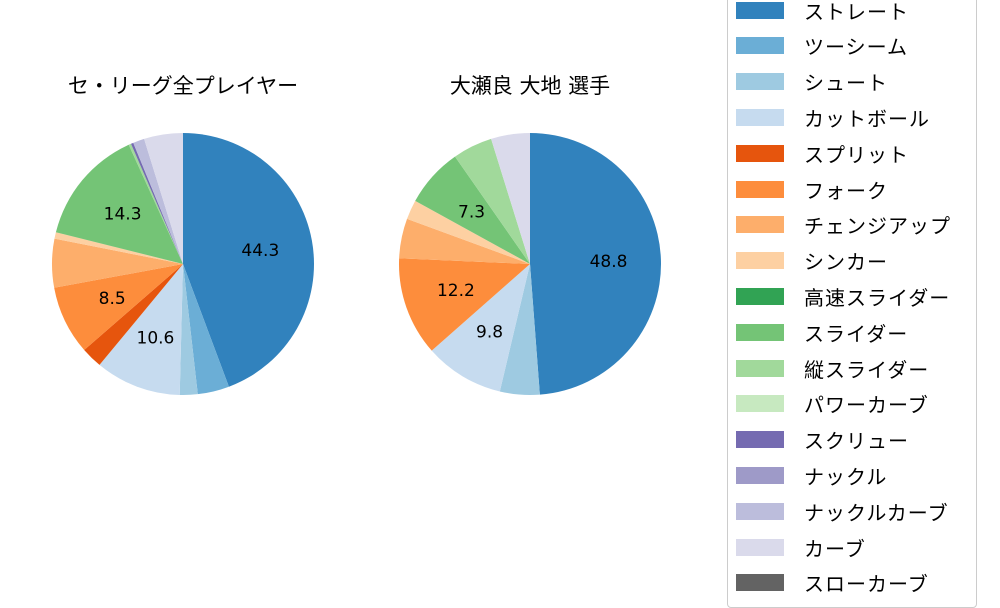 This screenshot has width=1000, height=608. I want to click on legend-item: スクリュー, so click(822, 441).